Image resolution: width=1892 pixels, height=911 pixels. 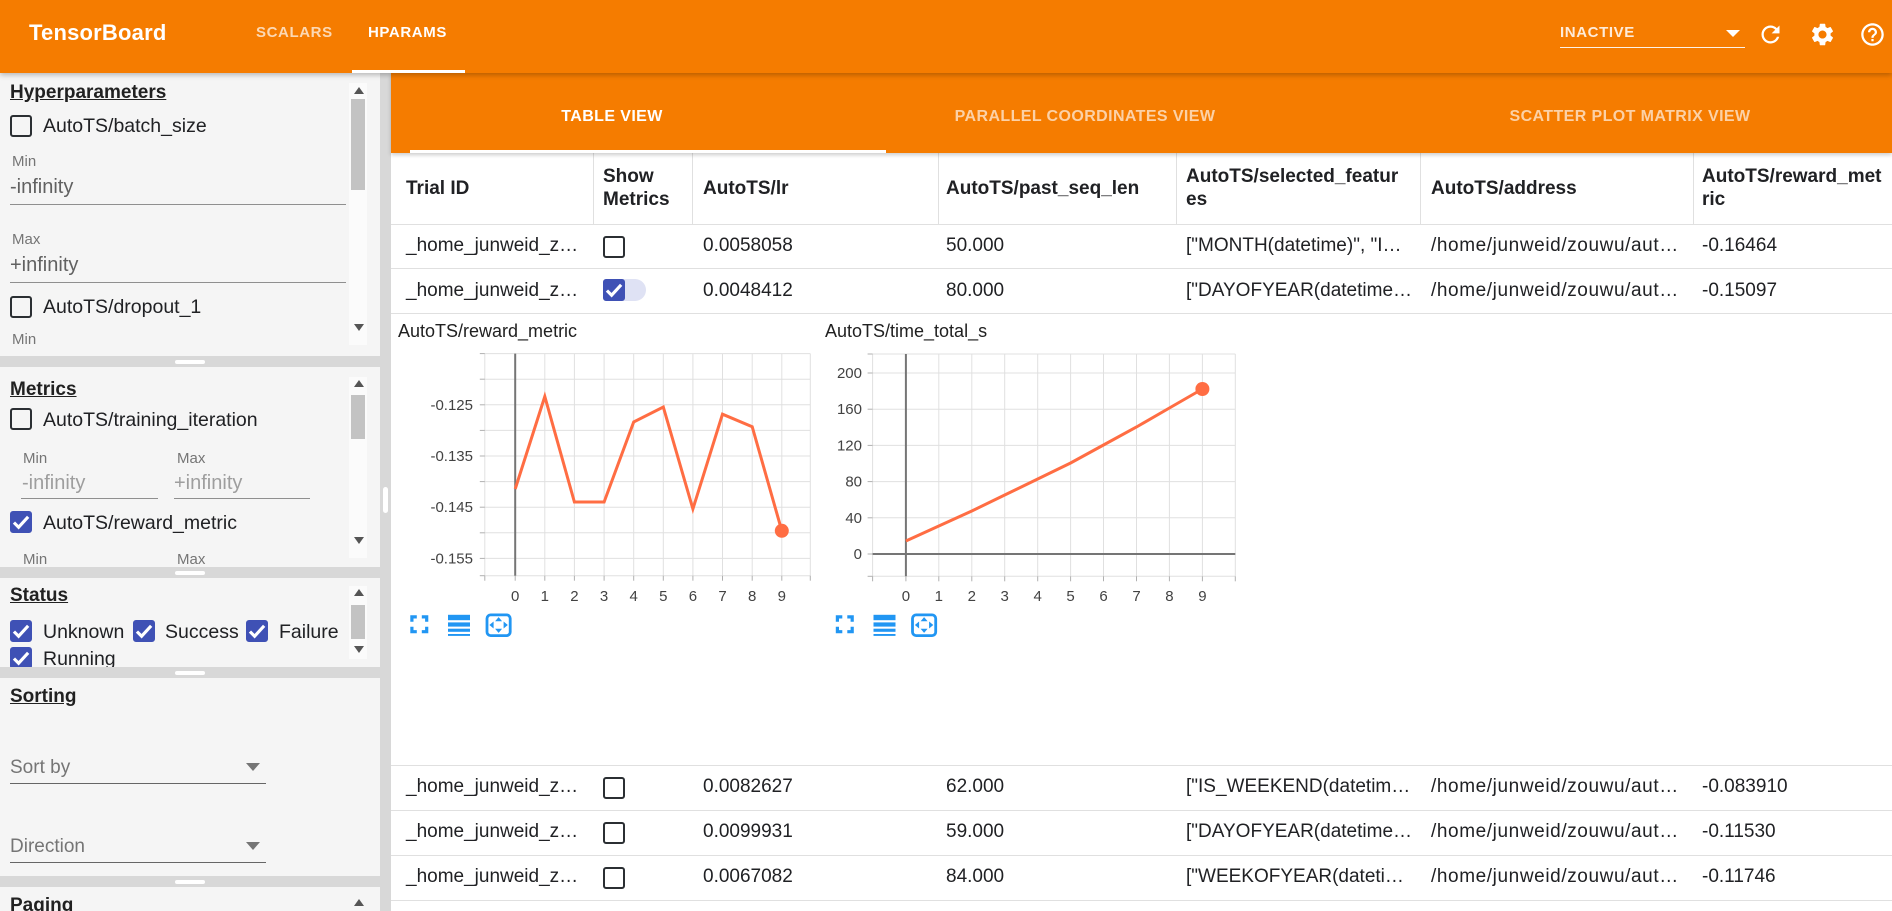 What do you see at coordinates (451, 405) in the screenshot?
I see `svg-text: -0.125` at bounding box center [451, 405].